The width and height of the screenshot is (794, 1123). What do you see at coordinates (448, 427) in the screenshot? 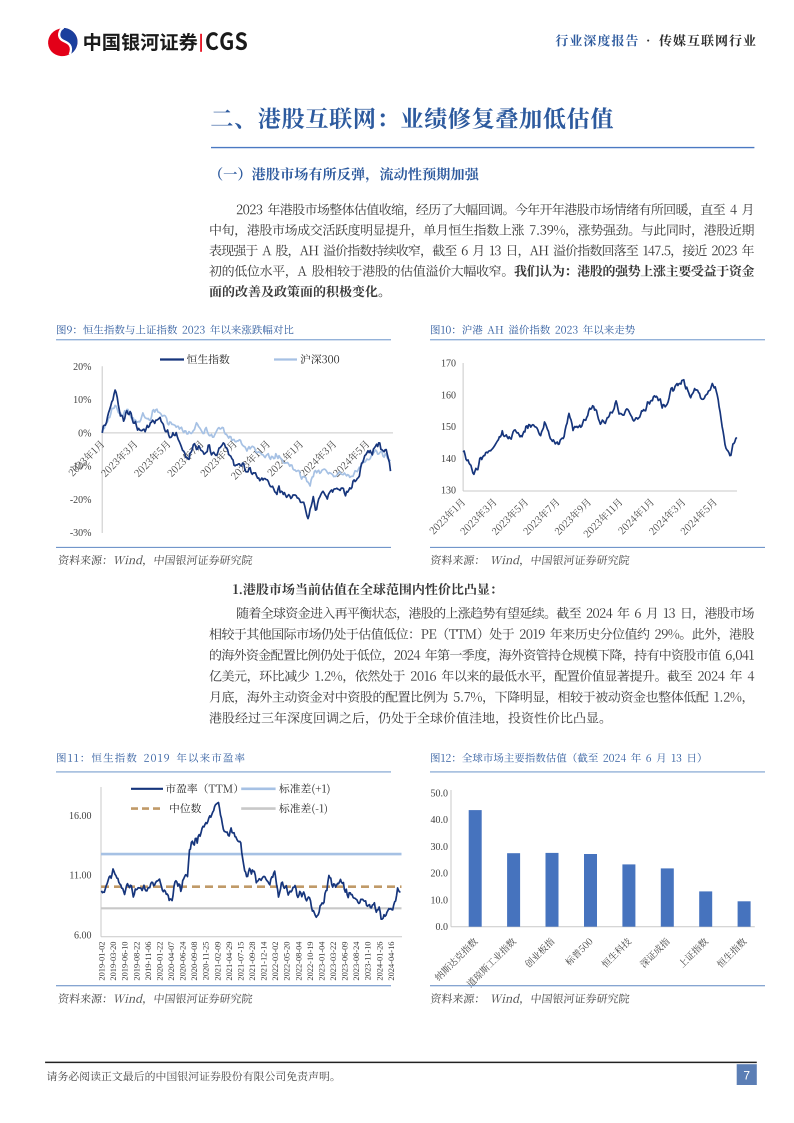
I see `svg-text: 150` at bounding box center [448, 427].